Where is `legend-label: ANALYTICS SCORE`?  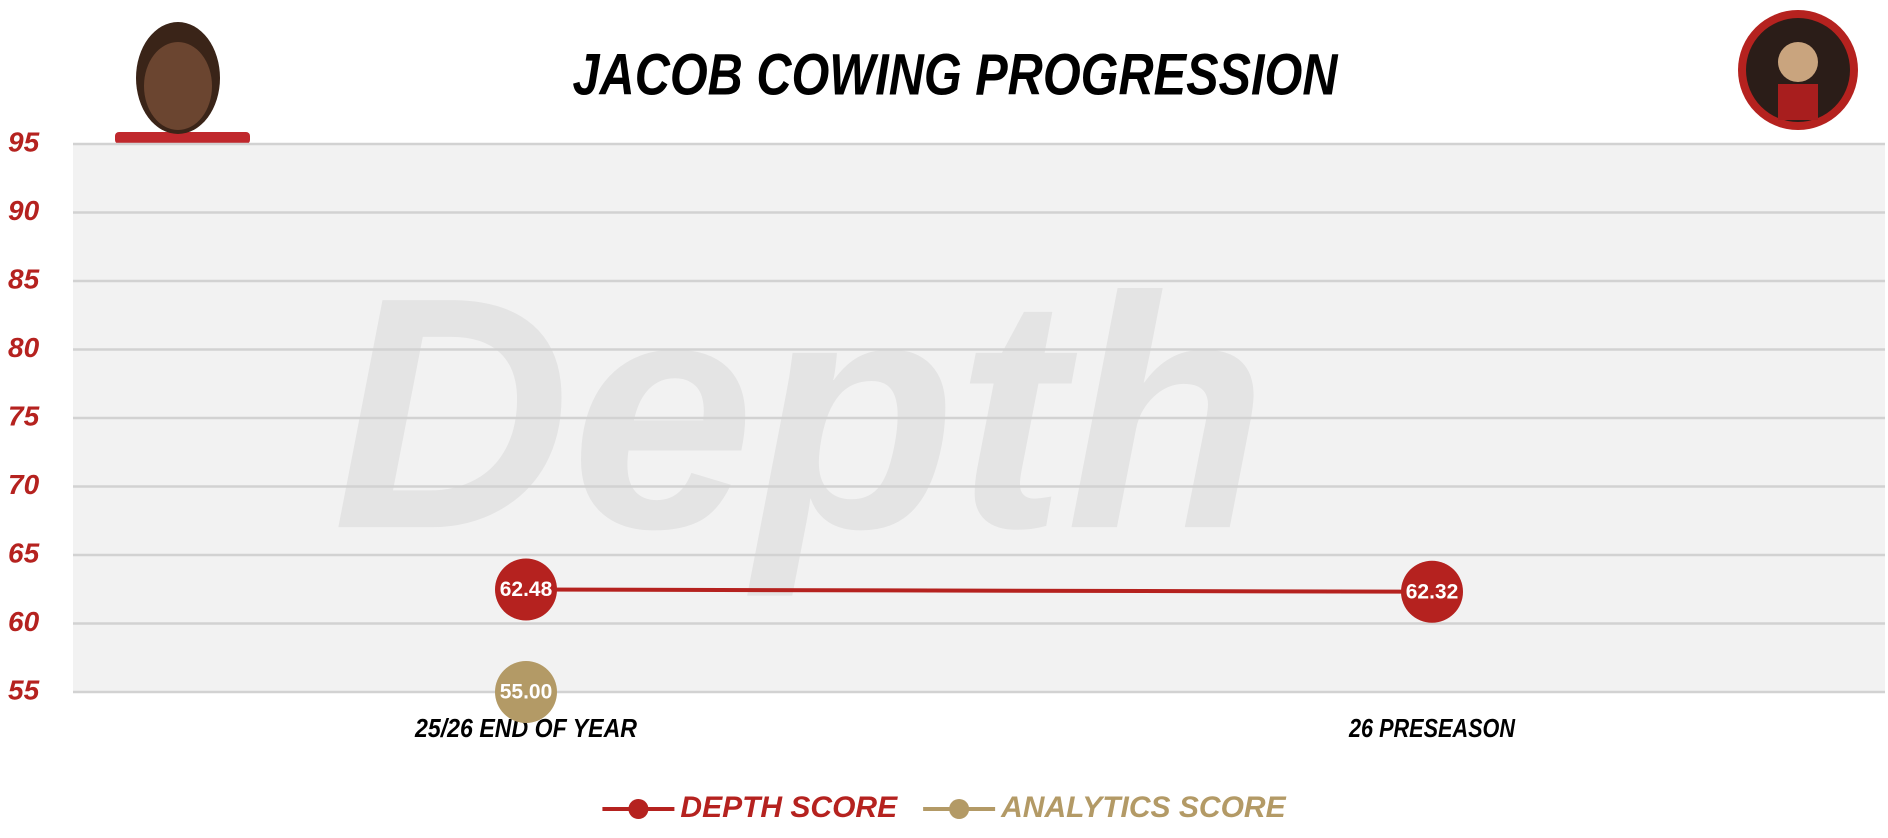
legend-label: ANALYTICS SCORE is located at coordinates (1143, 807).